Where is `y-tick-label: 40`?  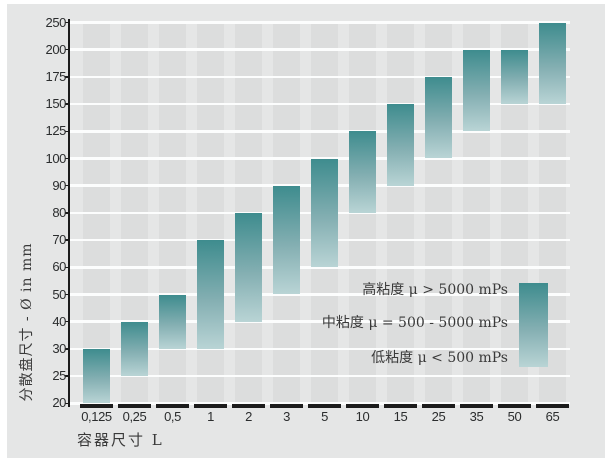
y-tick-label: 40 is located at coordinates (59, 321).